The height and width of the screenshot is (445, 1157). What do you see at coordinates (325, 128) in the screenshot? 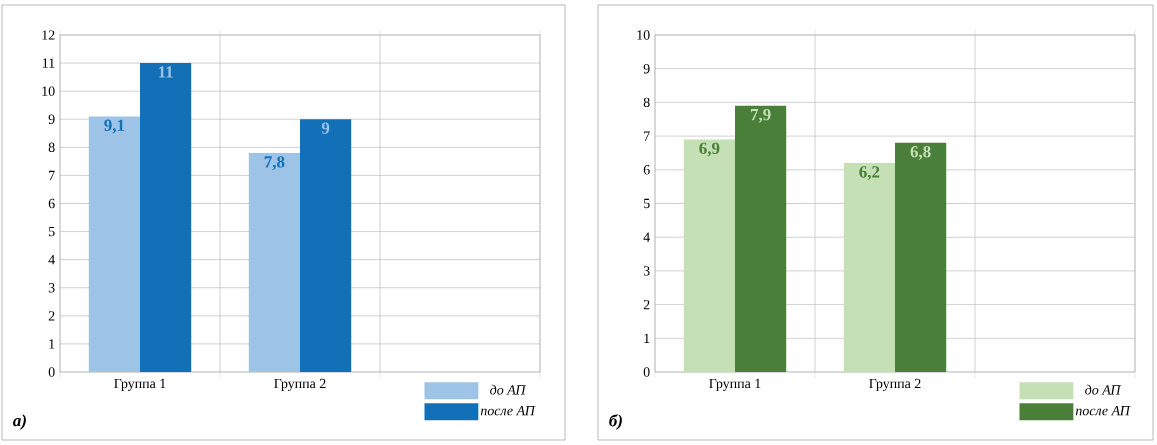
I see `data-label: 9` at bounding box center [325, 128].